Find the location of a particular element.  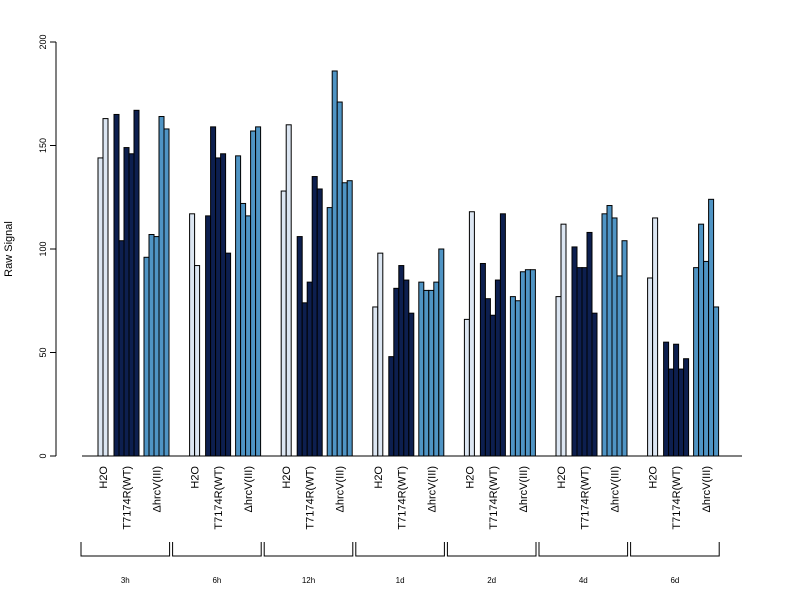

y-tick-label: 150 is located at coordinates (43, 145).